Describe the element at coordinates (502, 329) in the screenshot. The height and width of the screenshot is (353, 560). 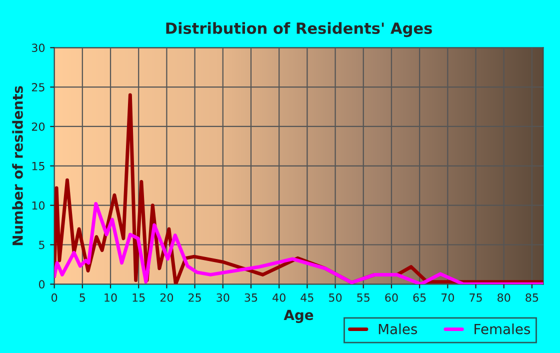
I see `legend-label: Females` at that location.